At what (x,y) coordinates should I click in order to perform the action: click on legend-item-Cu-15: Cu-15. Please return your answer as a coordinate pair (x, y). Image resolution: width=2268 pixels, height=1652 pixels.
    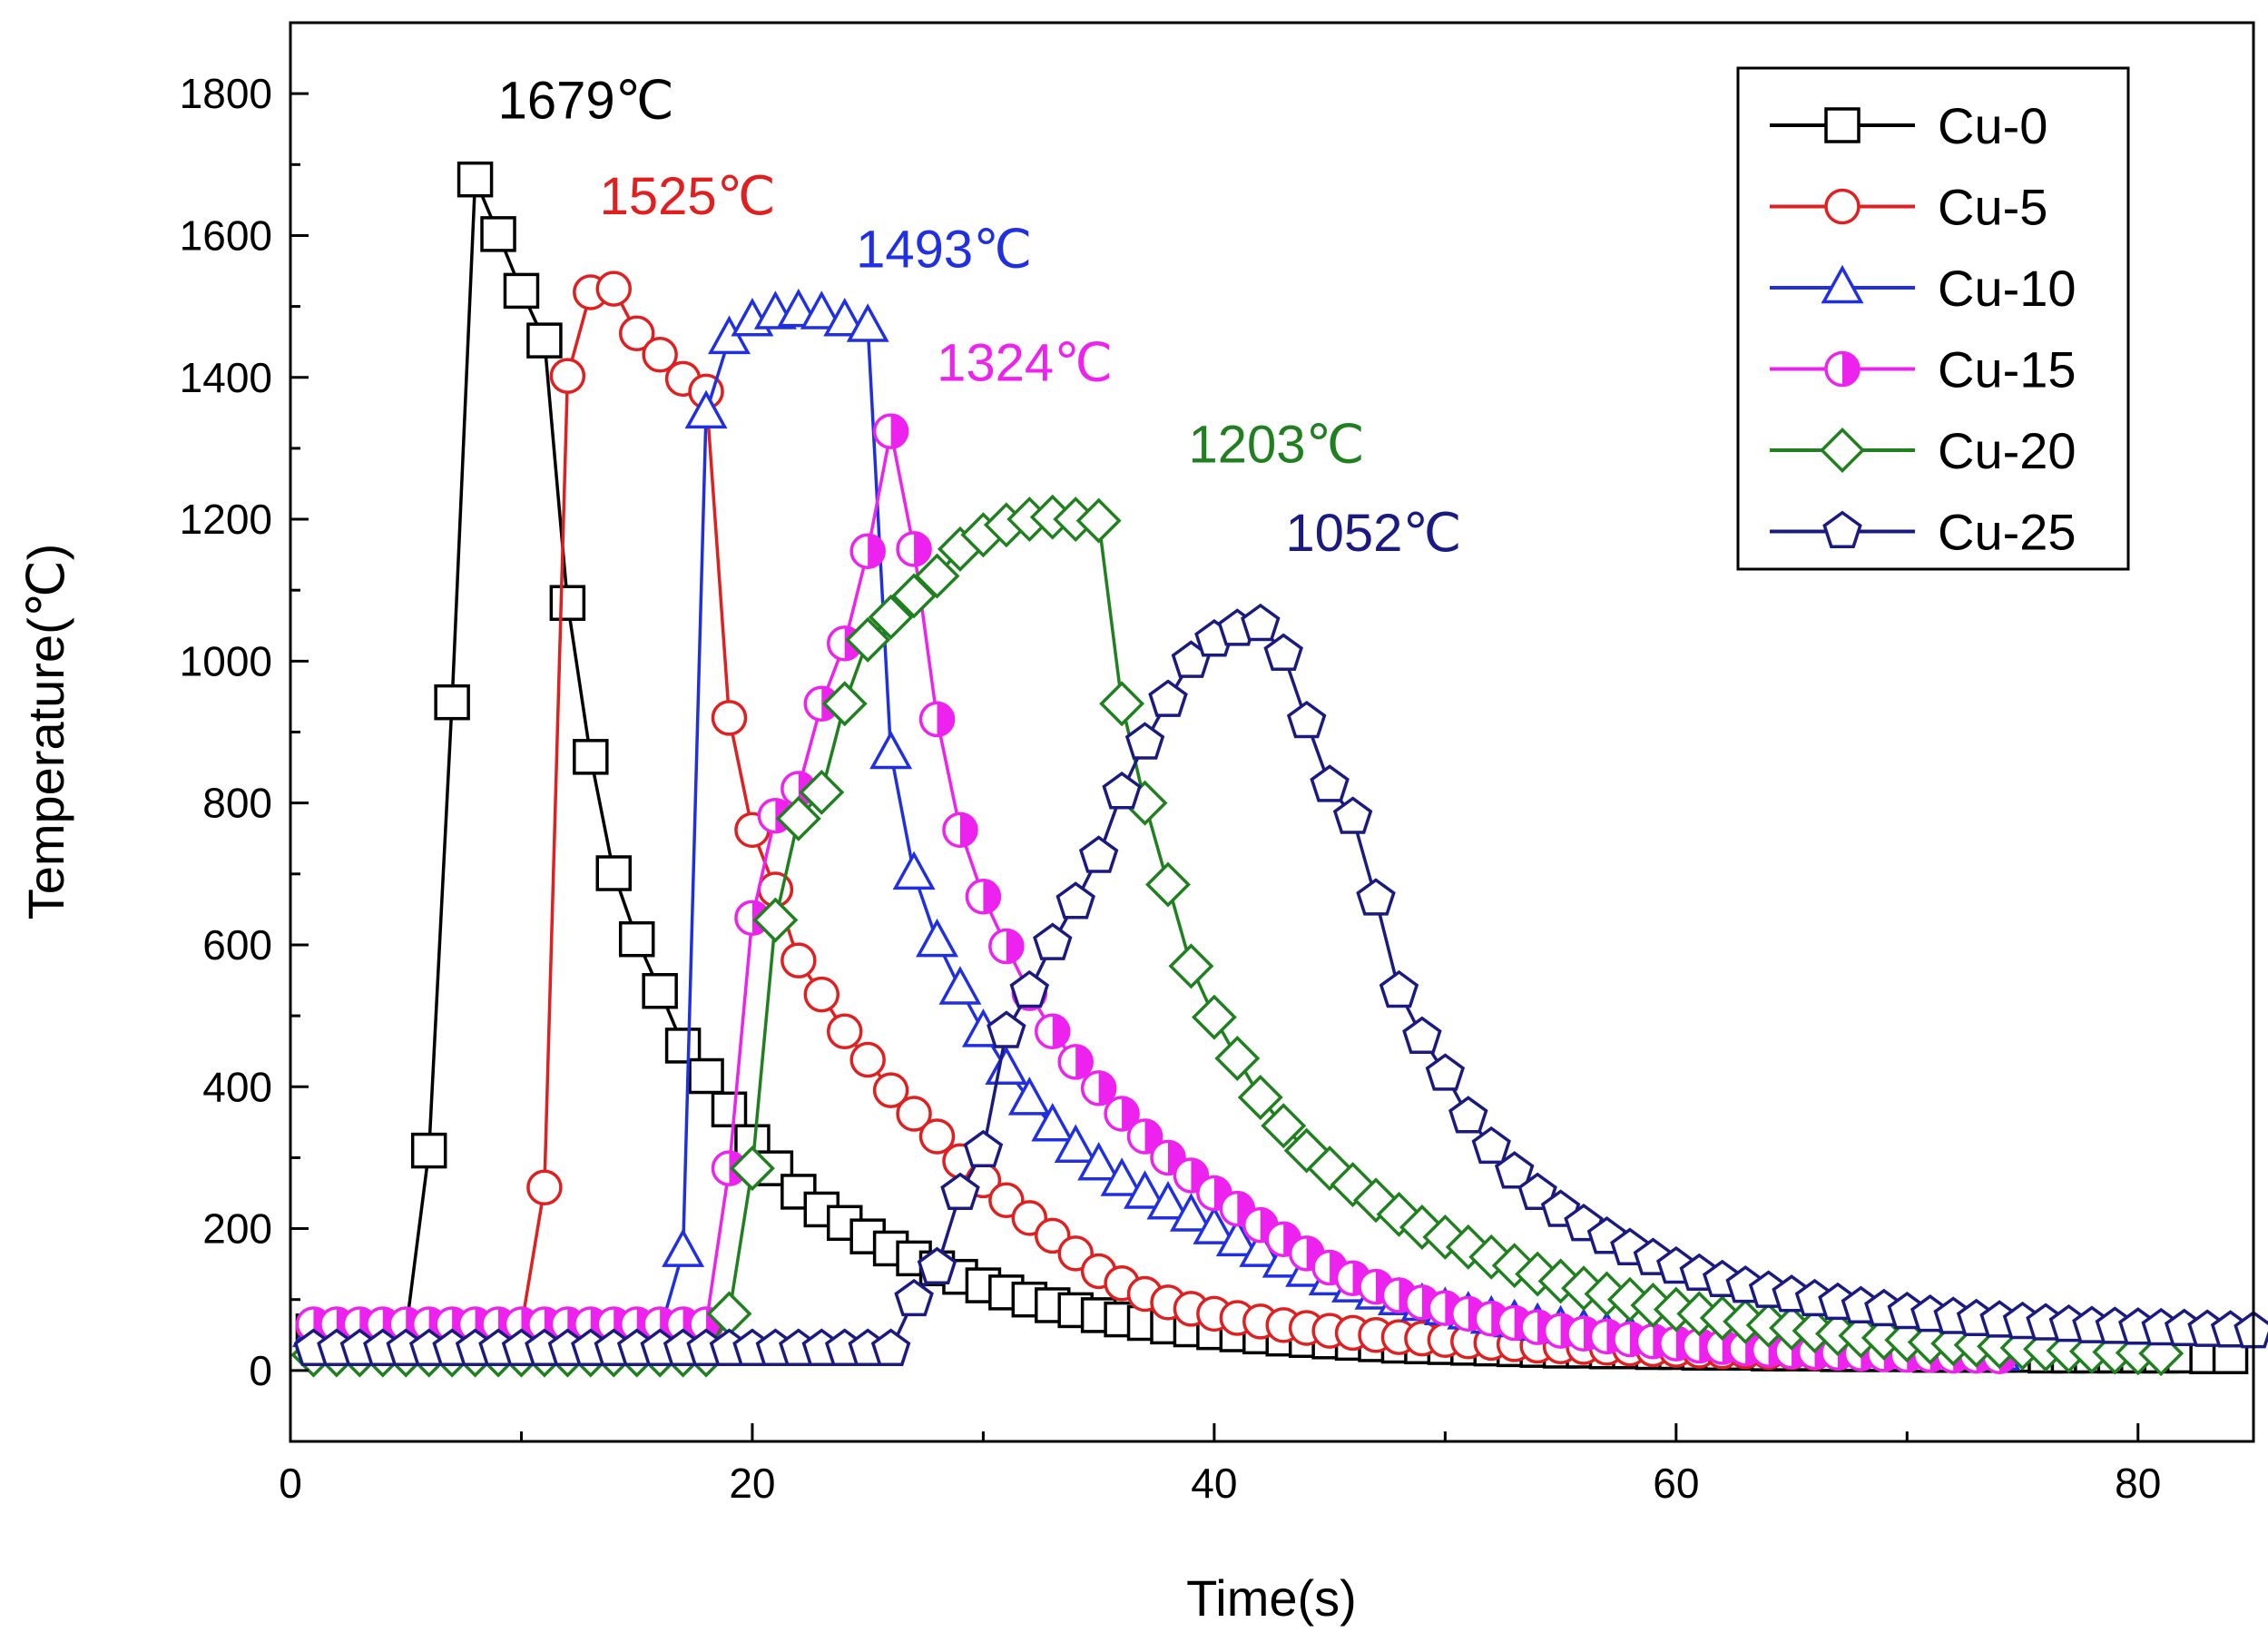
    Looking at the image, I should click on (1923, 369).